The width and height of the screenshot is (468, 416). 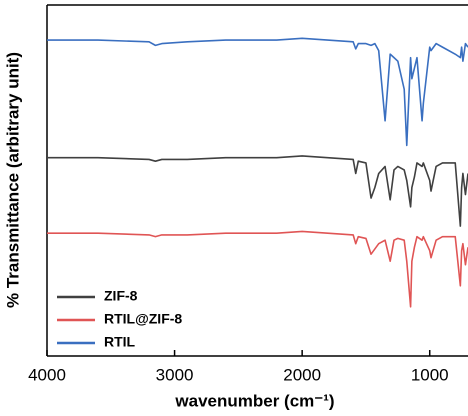 I want to click on y-axis-label: % Transmittance (arbitrary unit), so click(x=12, y=180).